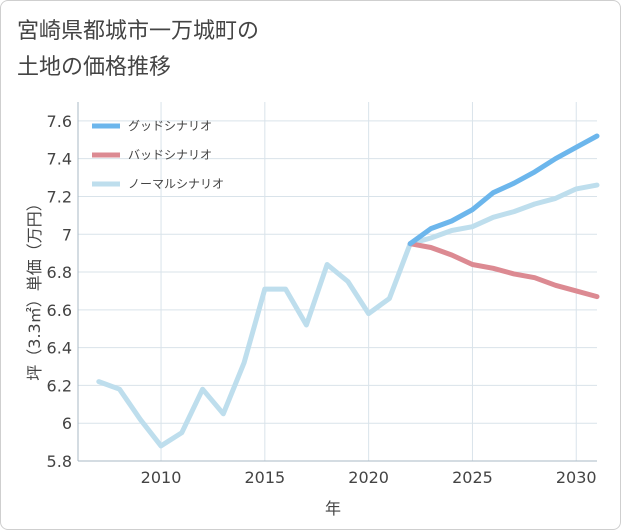  Describe the element at coordinates (67, 234) in the screenshot. I see `y-tick-label: 7` at that location.